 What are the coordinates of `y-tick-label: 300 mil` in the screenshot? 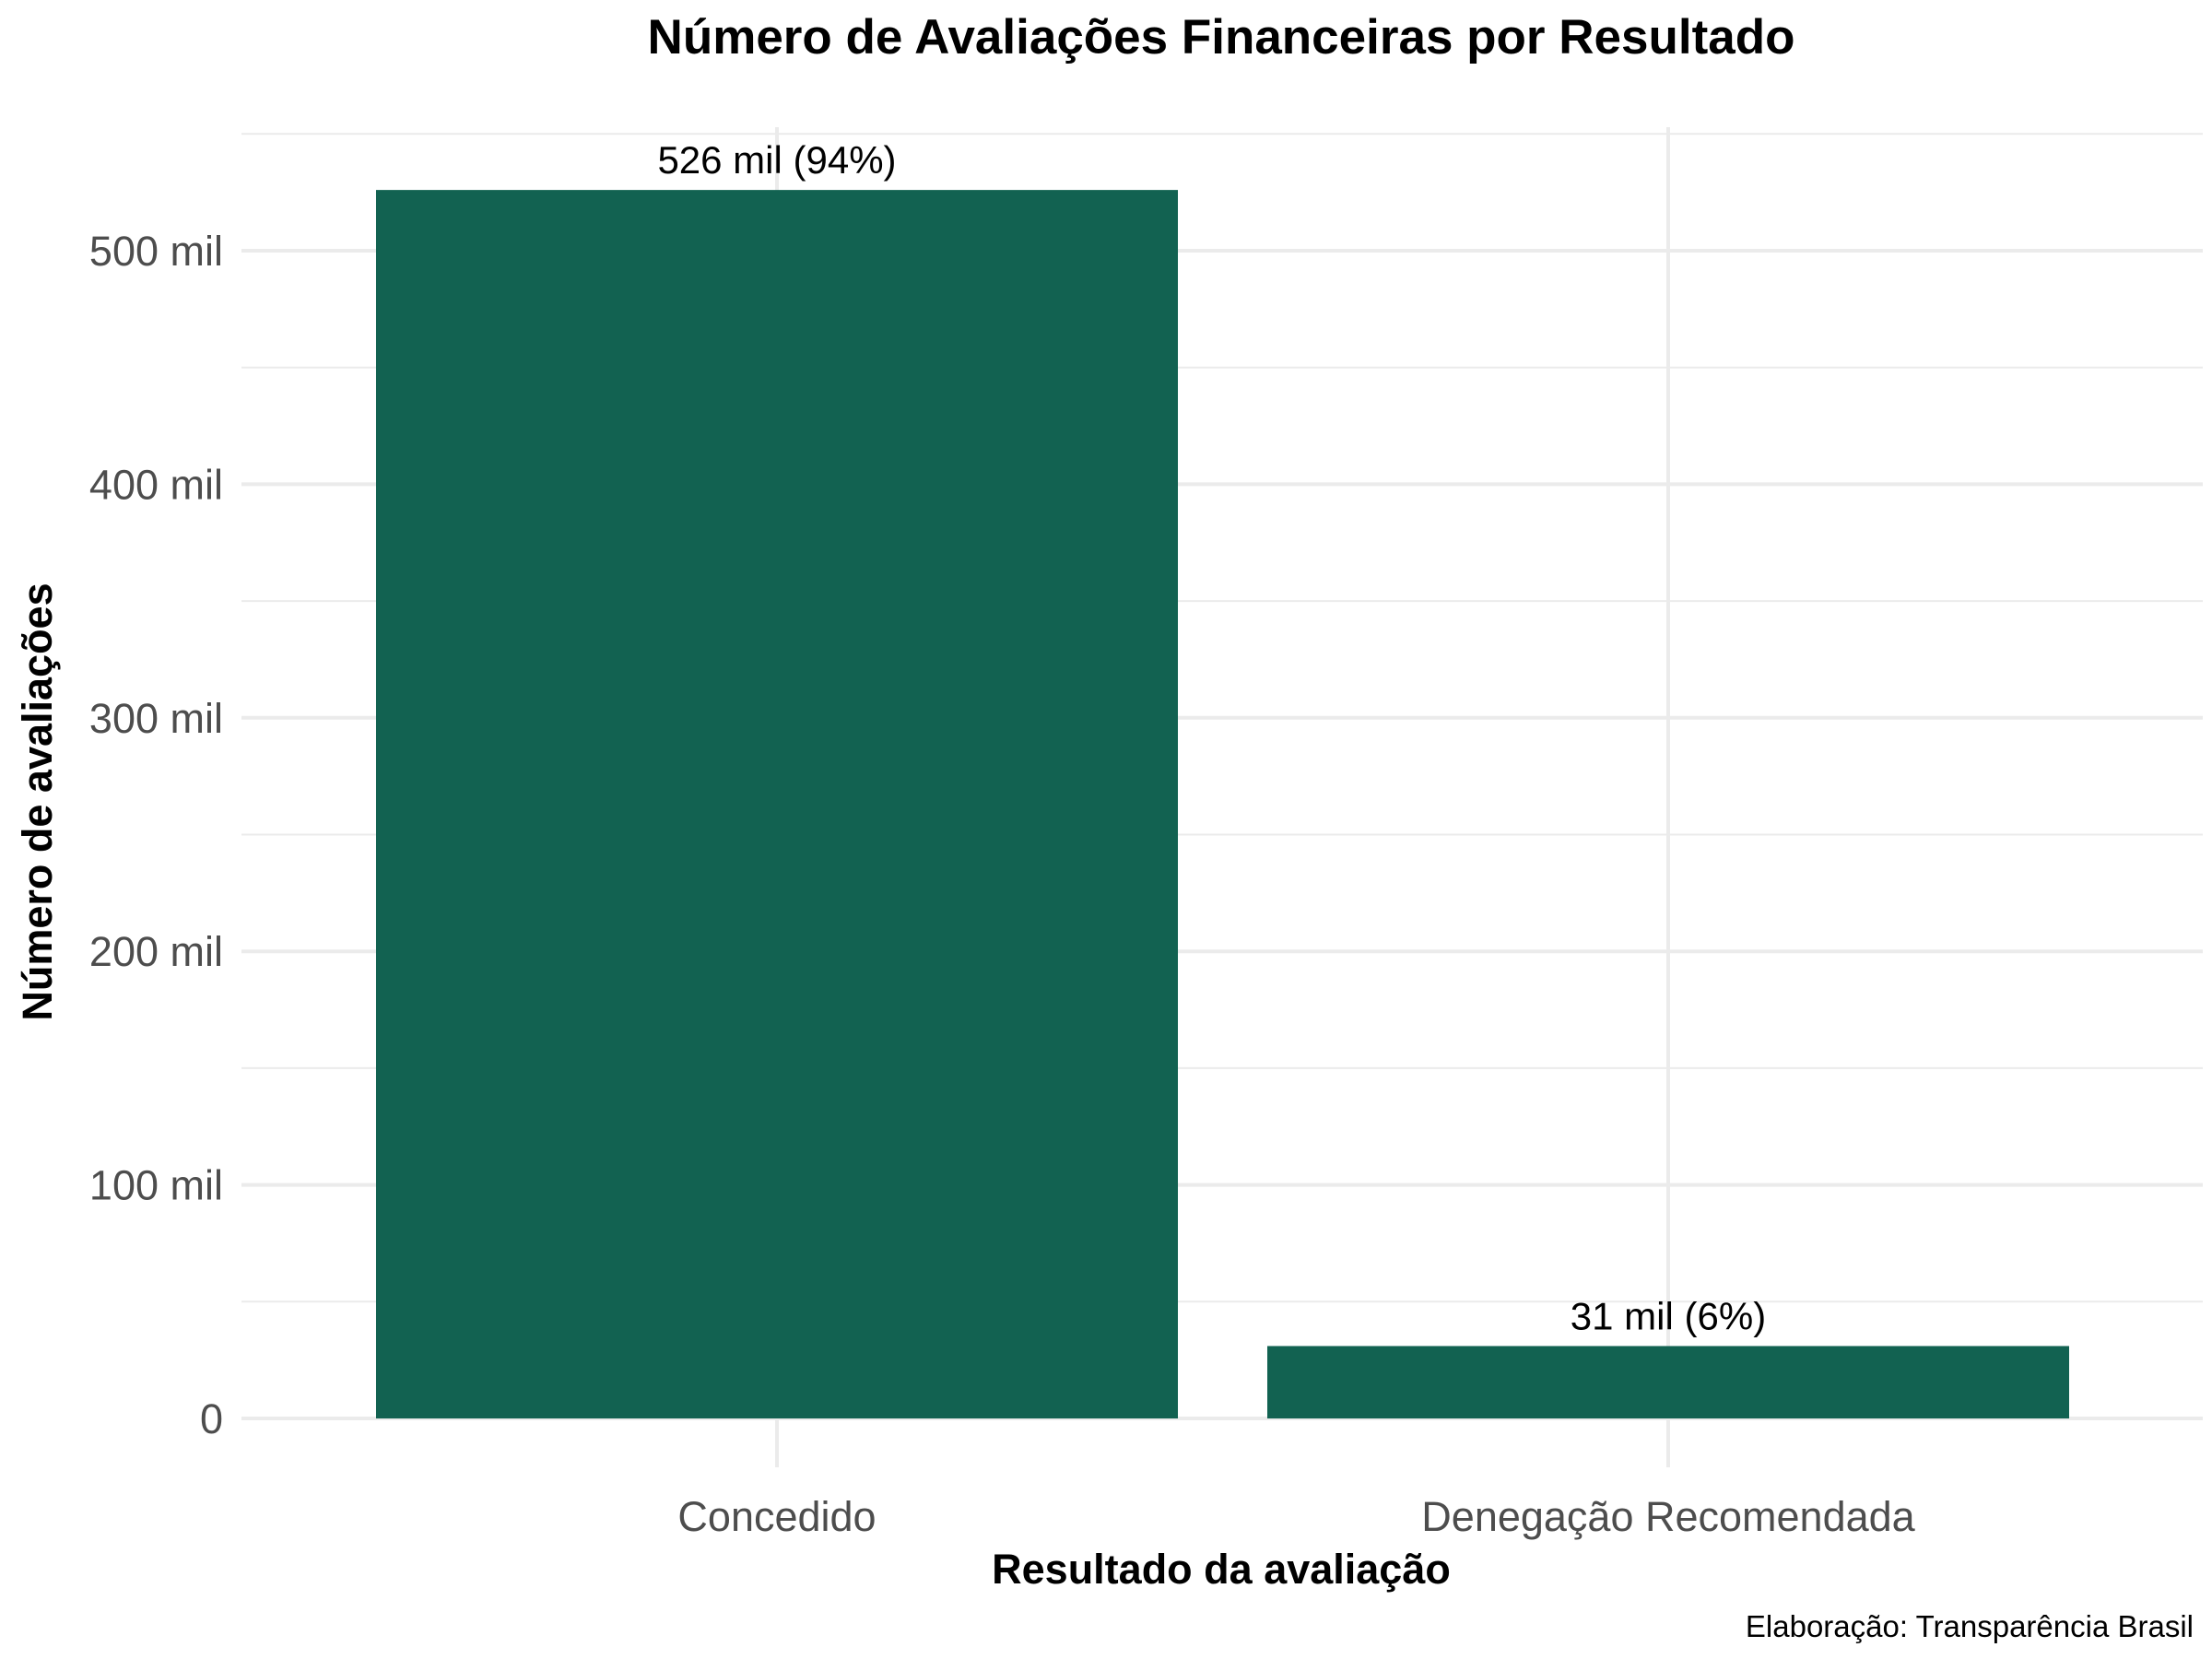 It's located at (156, 718).